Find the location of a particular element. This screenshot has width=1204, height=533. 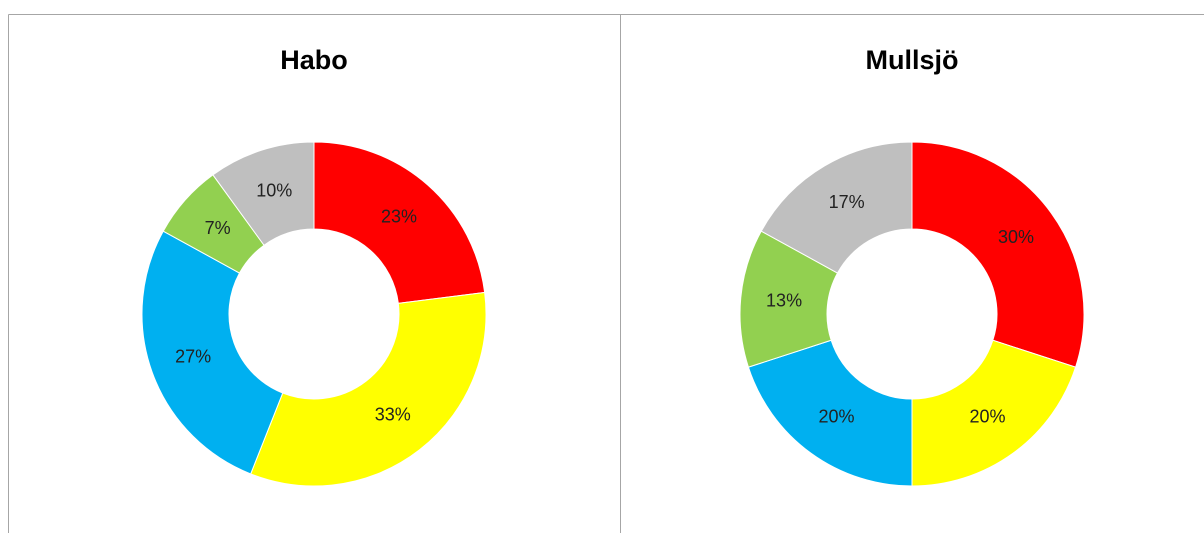

chart-title: Habo is located at coordinates (314, 60).